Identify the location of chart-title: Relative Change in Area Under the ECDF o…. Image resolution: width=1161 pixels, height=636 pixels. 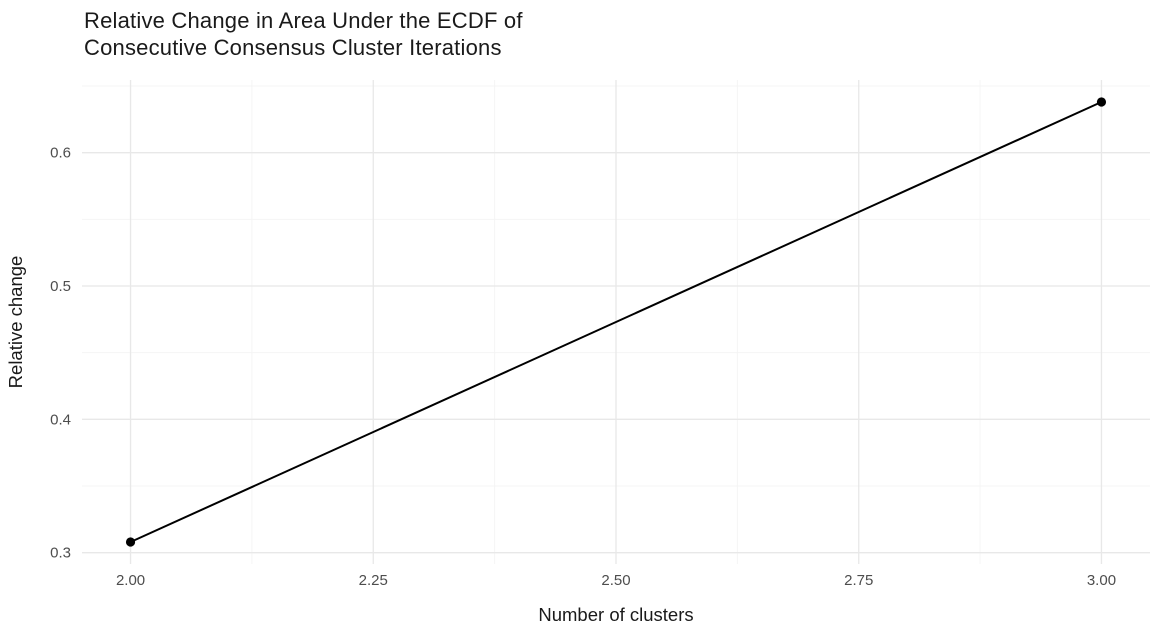
(303, 34).